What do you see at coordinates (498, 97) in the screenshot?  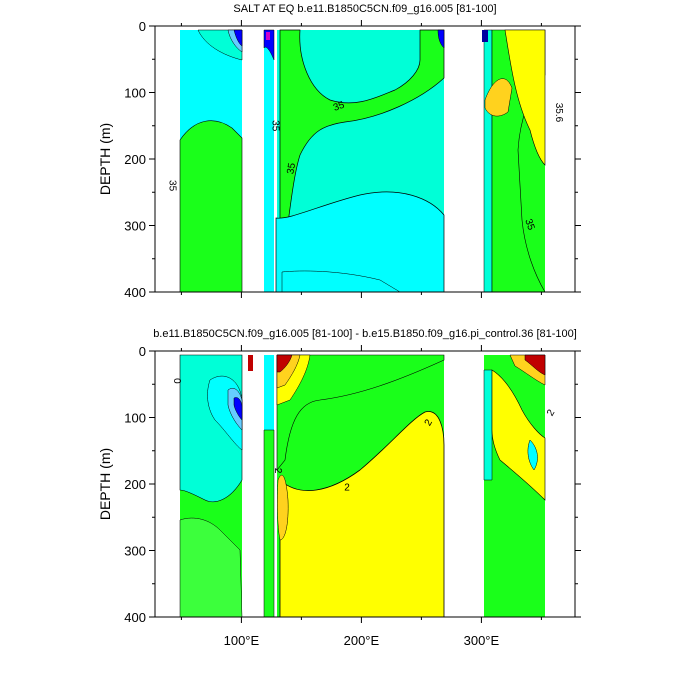 I see `atlantic-max-salt` at bounding box center [498, 97].